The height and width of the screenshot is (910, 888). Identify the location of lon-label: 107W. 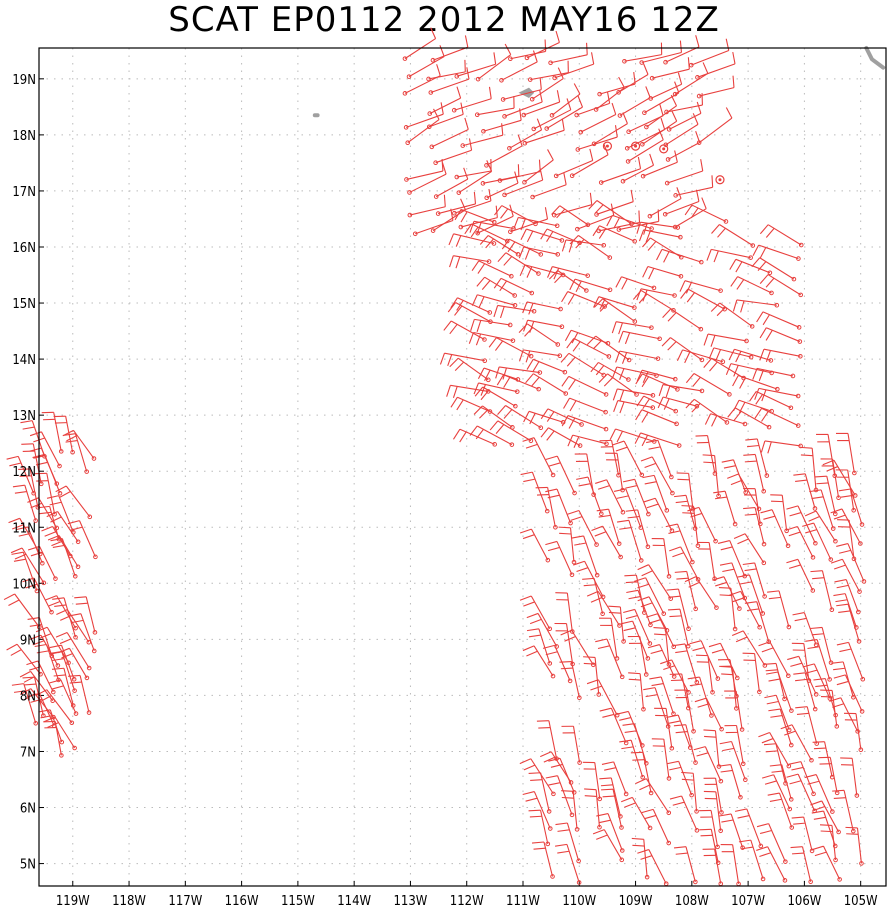
(748, 901).